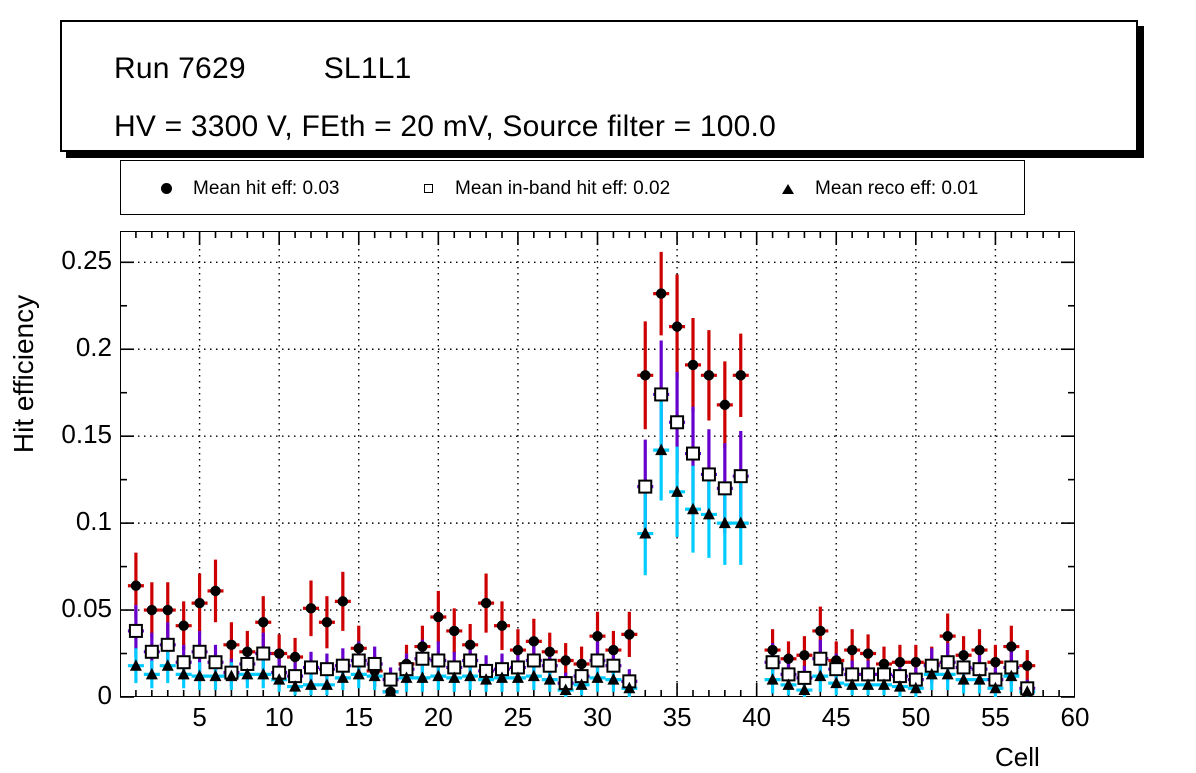  What do you see at coordinates (836, 717) in the screenshot?
I see `x-tick-label: 45` at bounding box center [836, 717].